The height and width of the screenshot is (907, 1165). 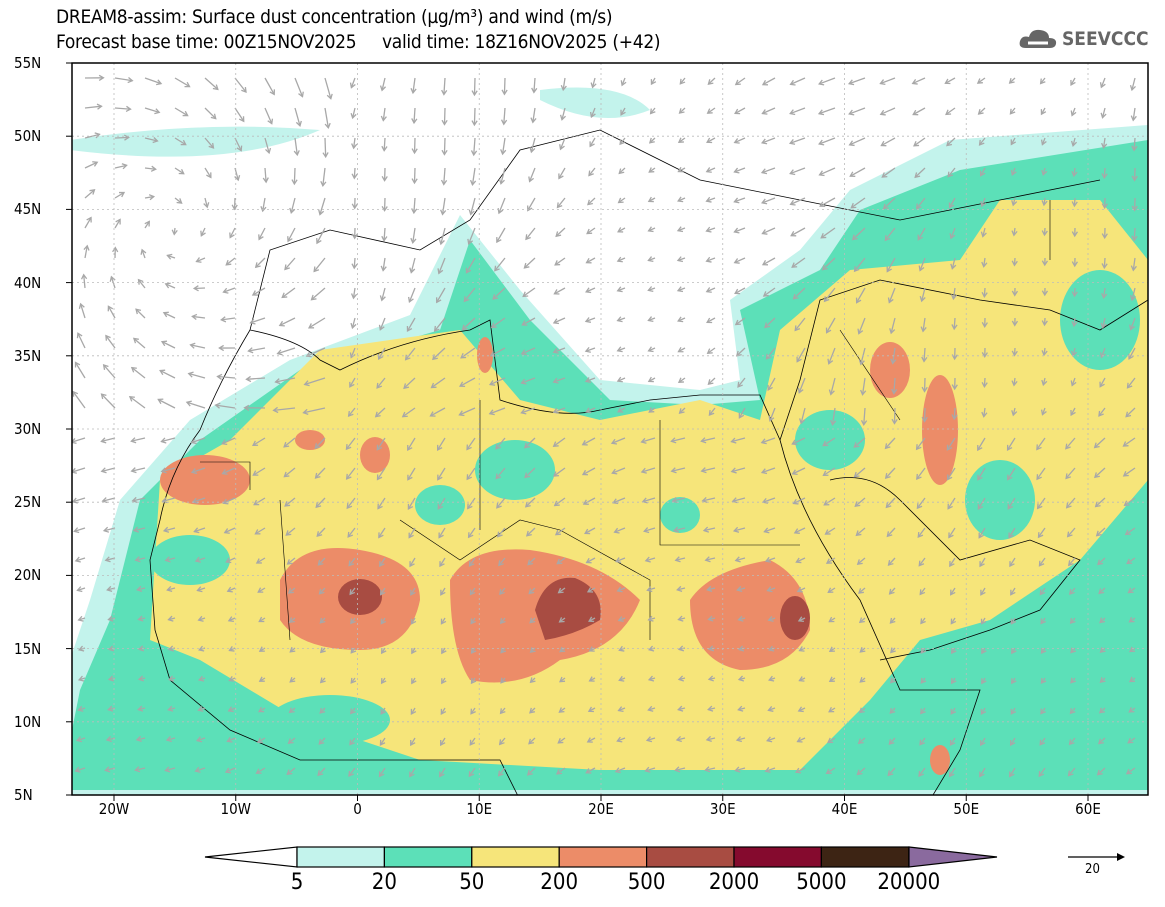 I want to click on seevccc-logo: SEEVCCC, so click(x=1083, y=39).